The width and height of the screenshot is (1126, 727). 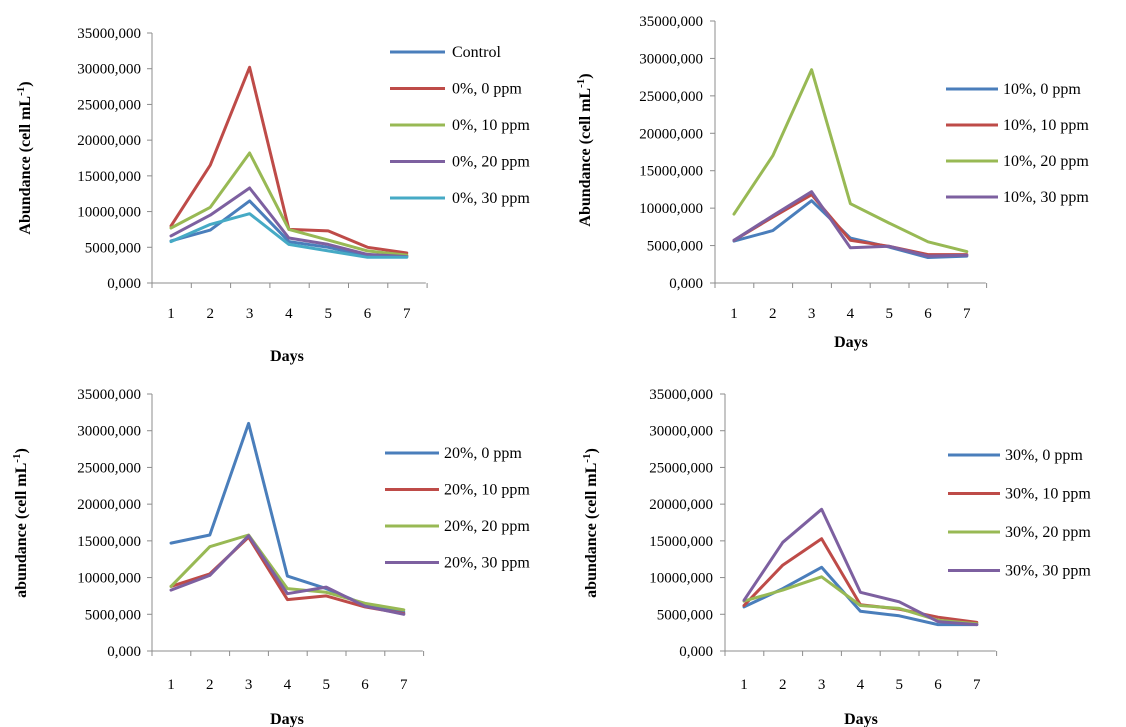 I want to click on legend-label: 20%, 30 ppm, so click(x=487, y=563).